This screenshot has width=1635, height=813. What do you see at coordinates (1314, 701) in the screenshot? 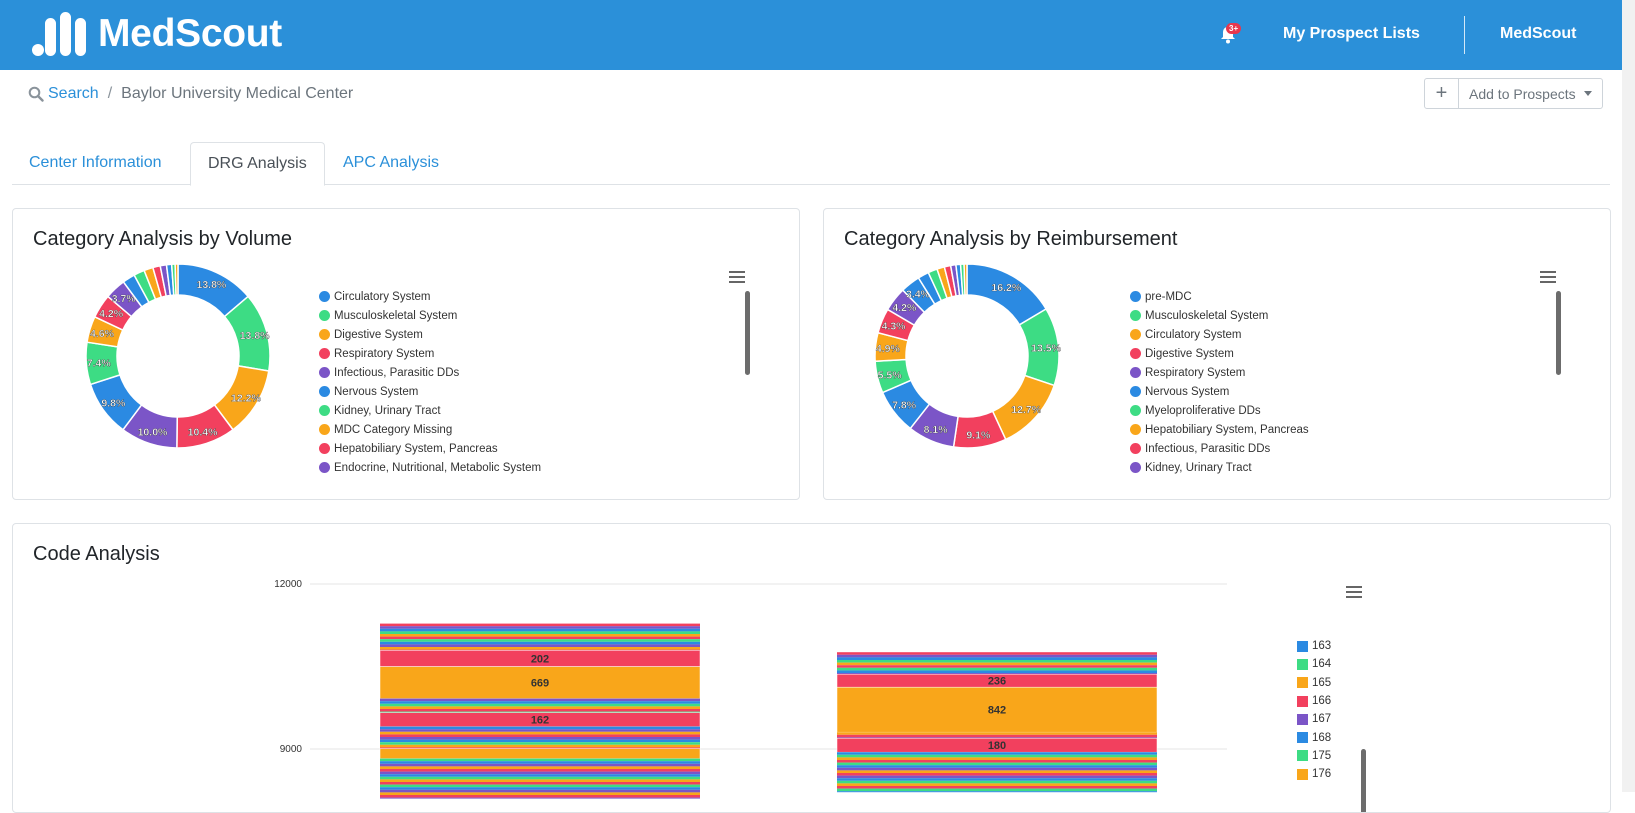
I see `legend-item: 166` at bounding box center [1314, 701].